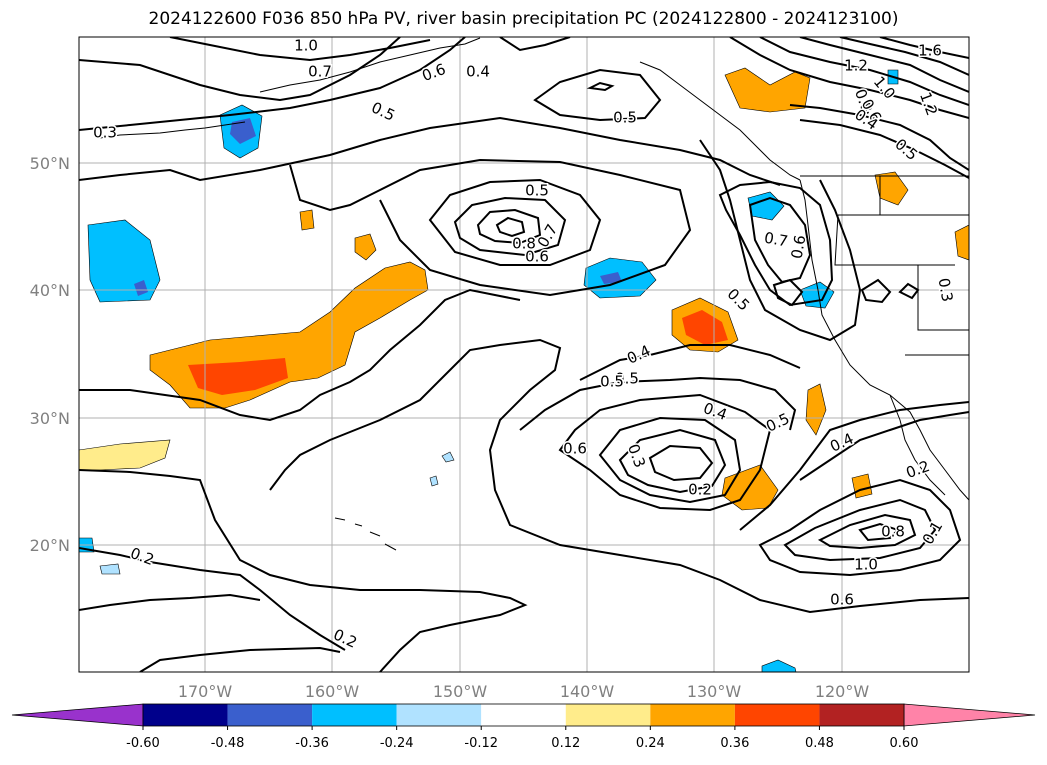 The height and width of the screenshot is (765, 1047). Describe the element at coordinates (856, 66) in the screenshot. I see `contour-label: 1.2` at that location.